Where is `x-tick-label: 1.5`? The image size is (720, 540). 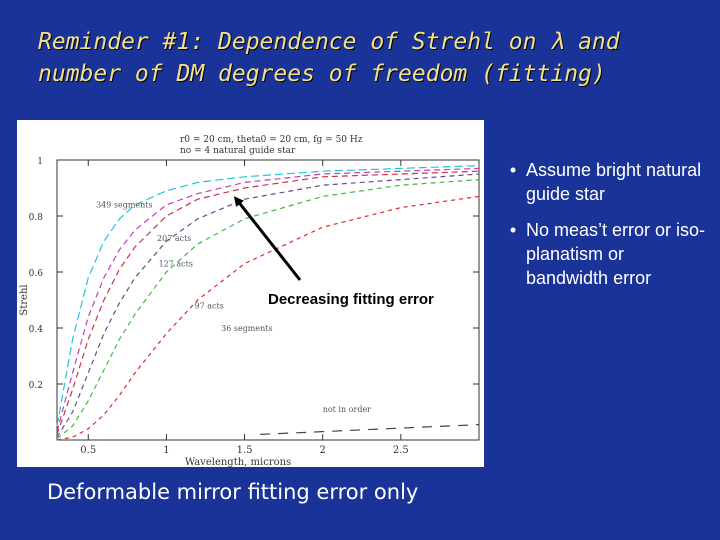 x-tick-label: 1.5 is located at coordinates (245, 450).